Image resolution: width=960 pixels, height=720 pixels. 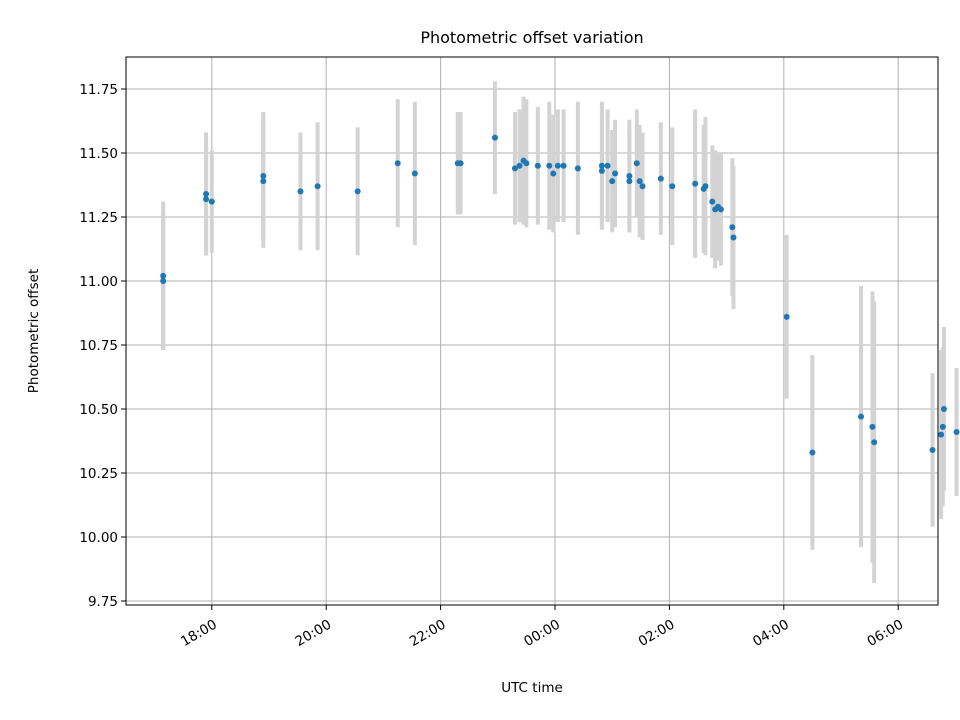 What do you see at coordinates (98, 346) in the screenshot?
I see `y-tick-label: 10.75` at bounding box center [98, 346].